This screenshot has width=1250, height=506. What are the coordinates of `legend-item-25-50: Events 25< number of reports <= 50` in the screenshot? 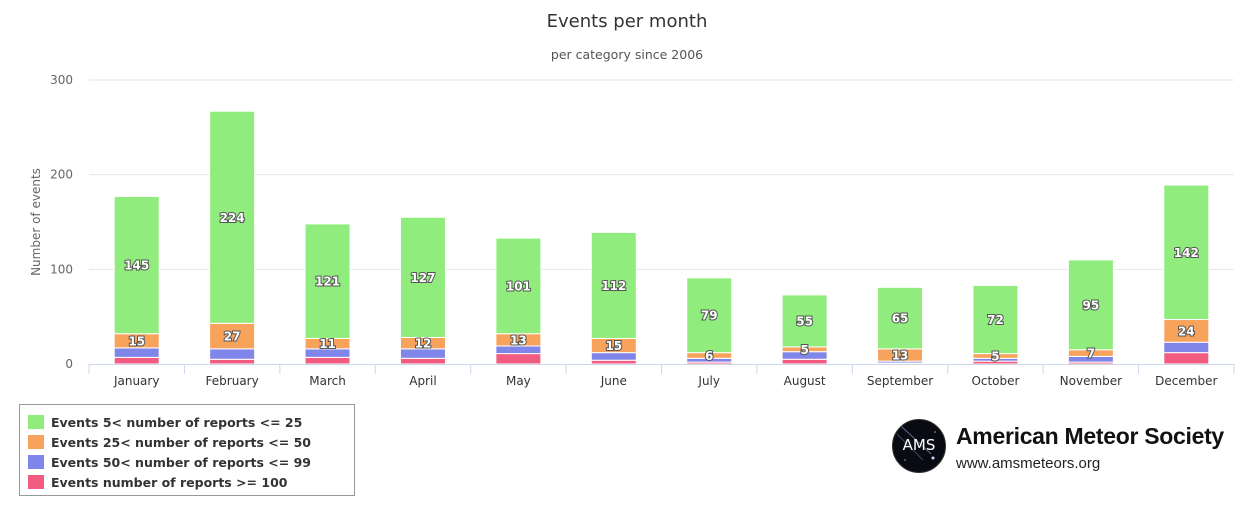 It's located at (169, 442).